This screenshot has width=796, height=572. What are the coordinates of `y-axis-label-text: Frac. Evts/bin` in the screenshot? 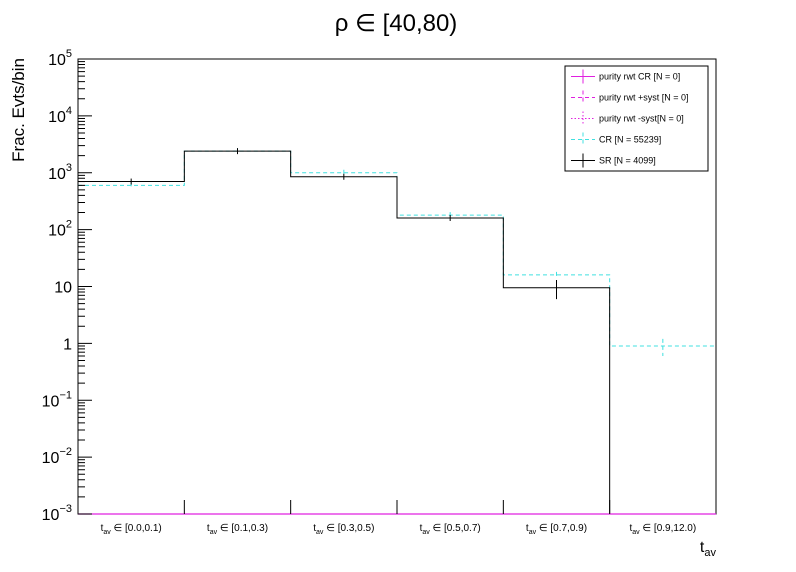 It's located at (18, 110).